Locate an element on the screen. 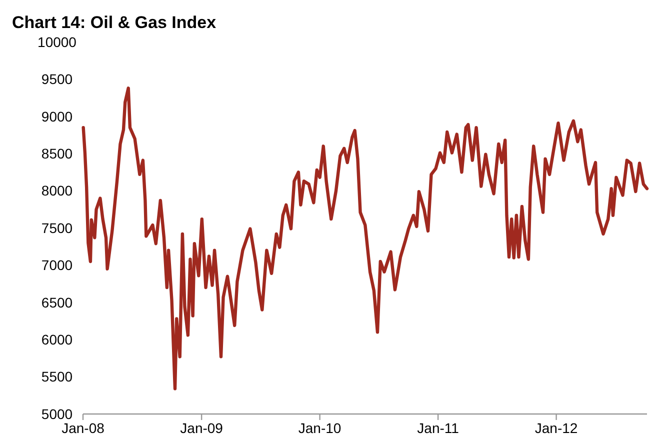 This screenshot has height=448, width=667. chart-title: Chart 14: Oil & Gas Index is located at coordinates (114, 22).